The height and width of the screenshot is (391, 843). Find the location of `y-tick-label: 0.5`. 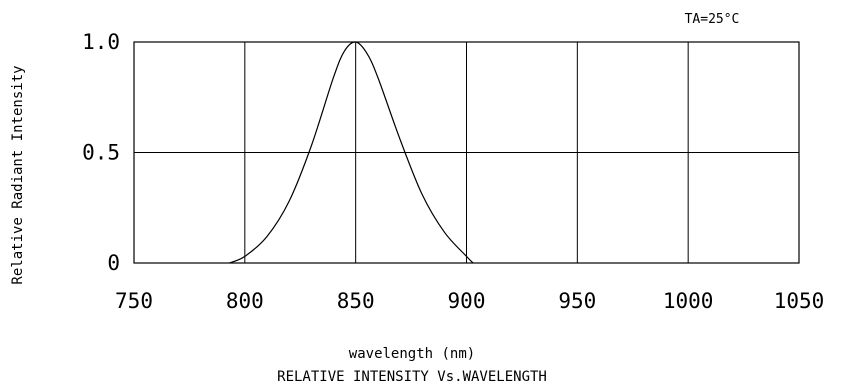

y-tick-label: 0.5 is located at coordinates (101, 153).